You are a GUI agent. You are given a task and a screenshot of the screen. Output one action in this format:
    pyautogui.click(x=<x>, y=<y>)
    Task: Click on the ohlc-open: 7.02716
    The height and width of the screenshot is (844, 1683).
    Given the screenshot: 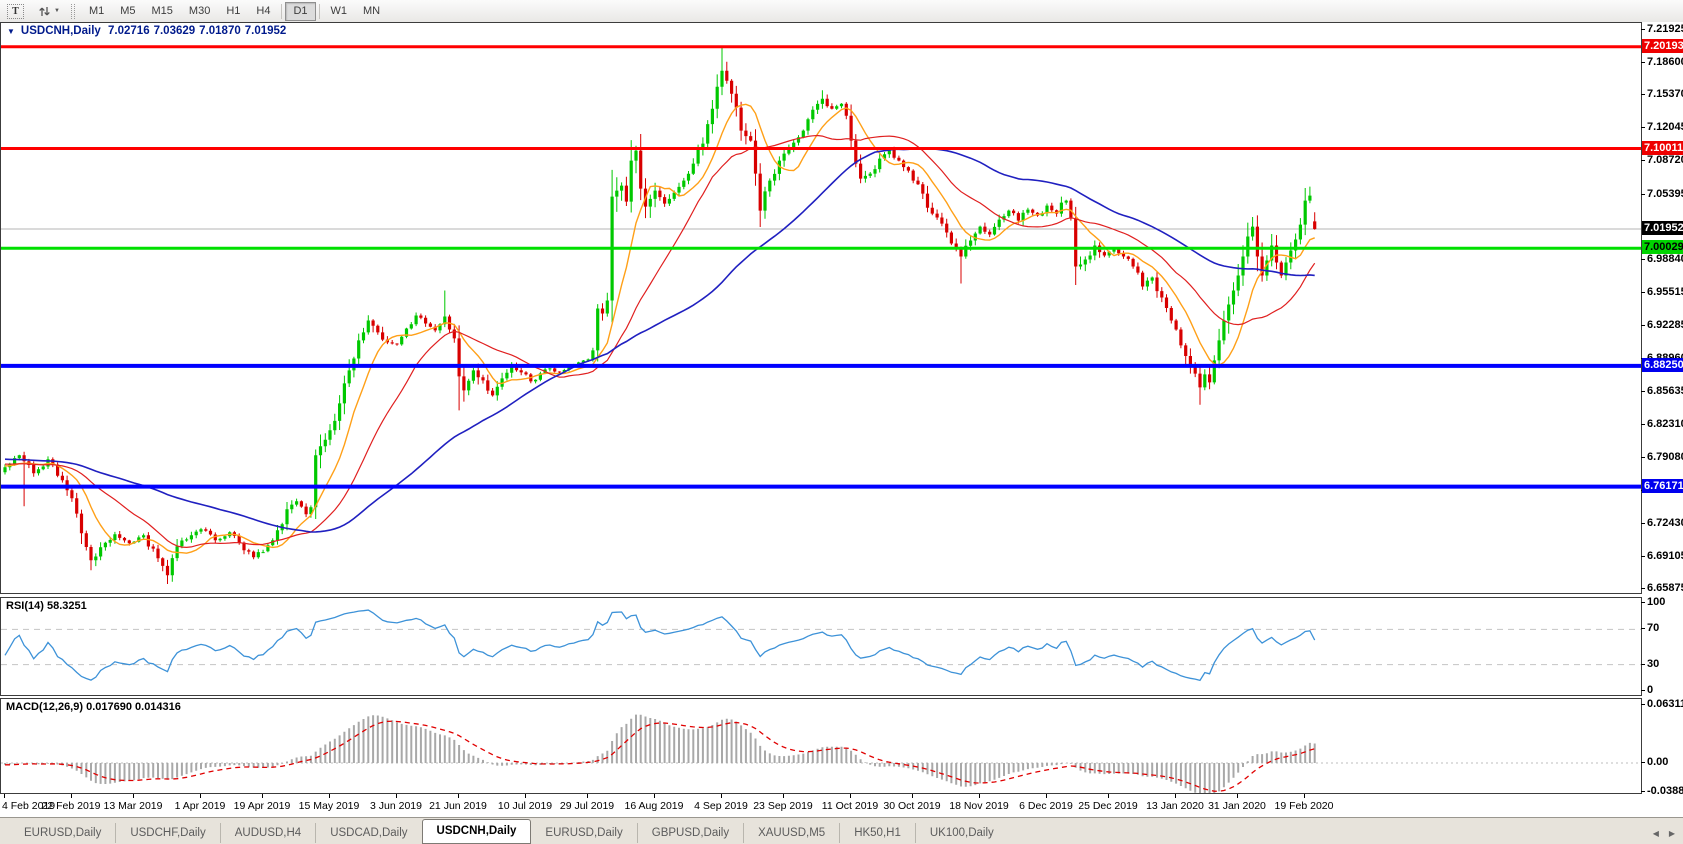 What is the action you would take?
    pyautogui.click(x=129, y=31)
    